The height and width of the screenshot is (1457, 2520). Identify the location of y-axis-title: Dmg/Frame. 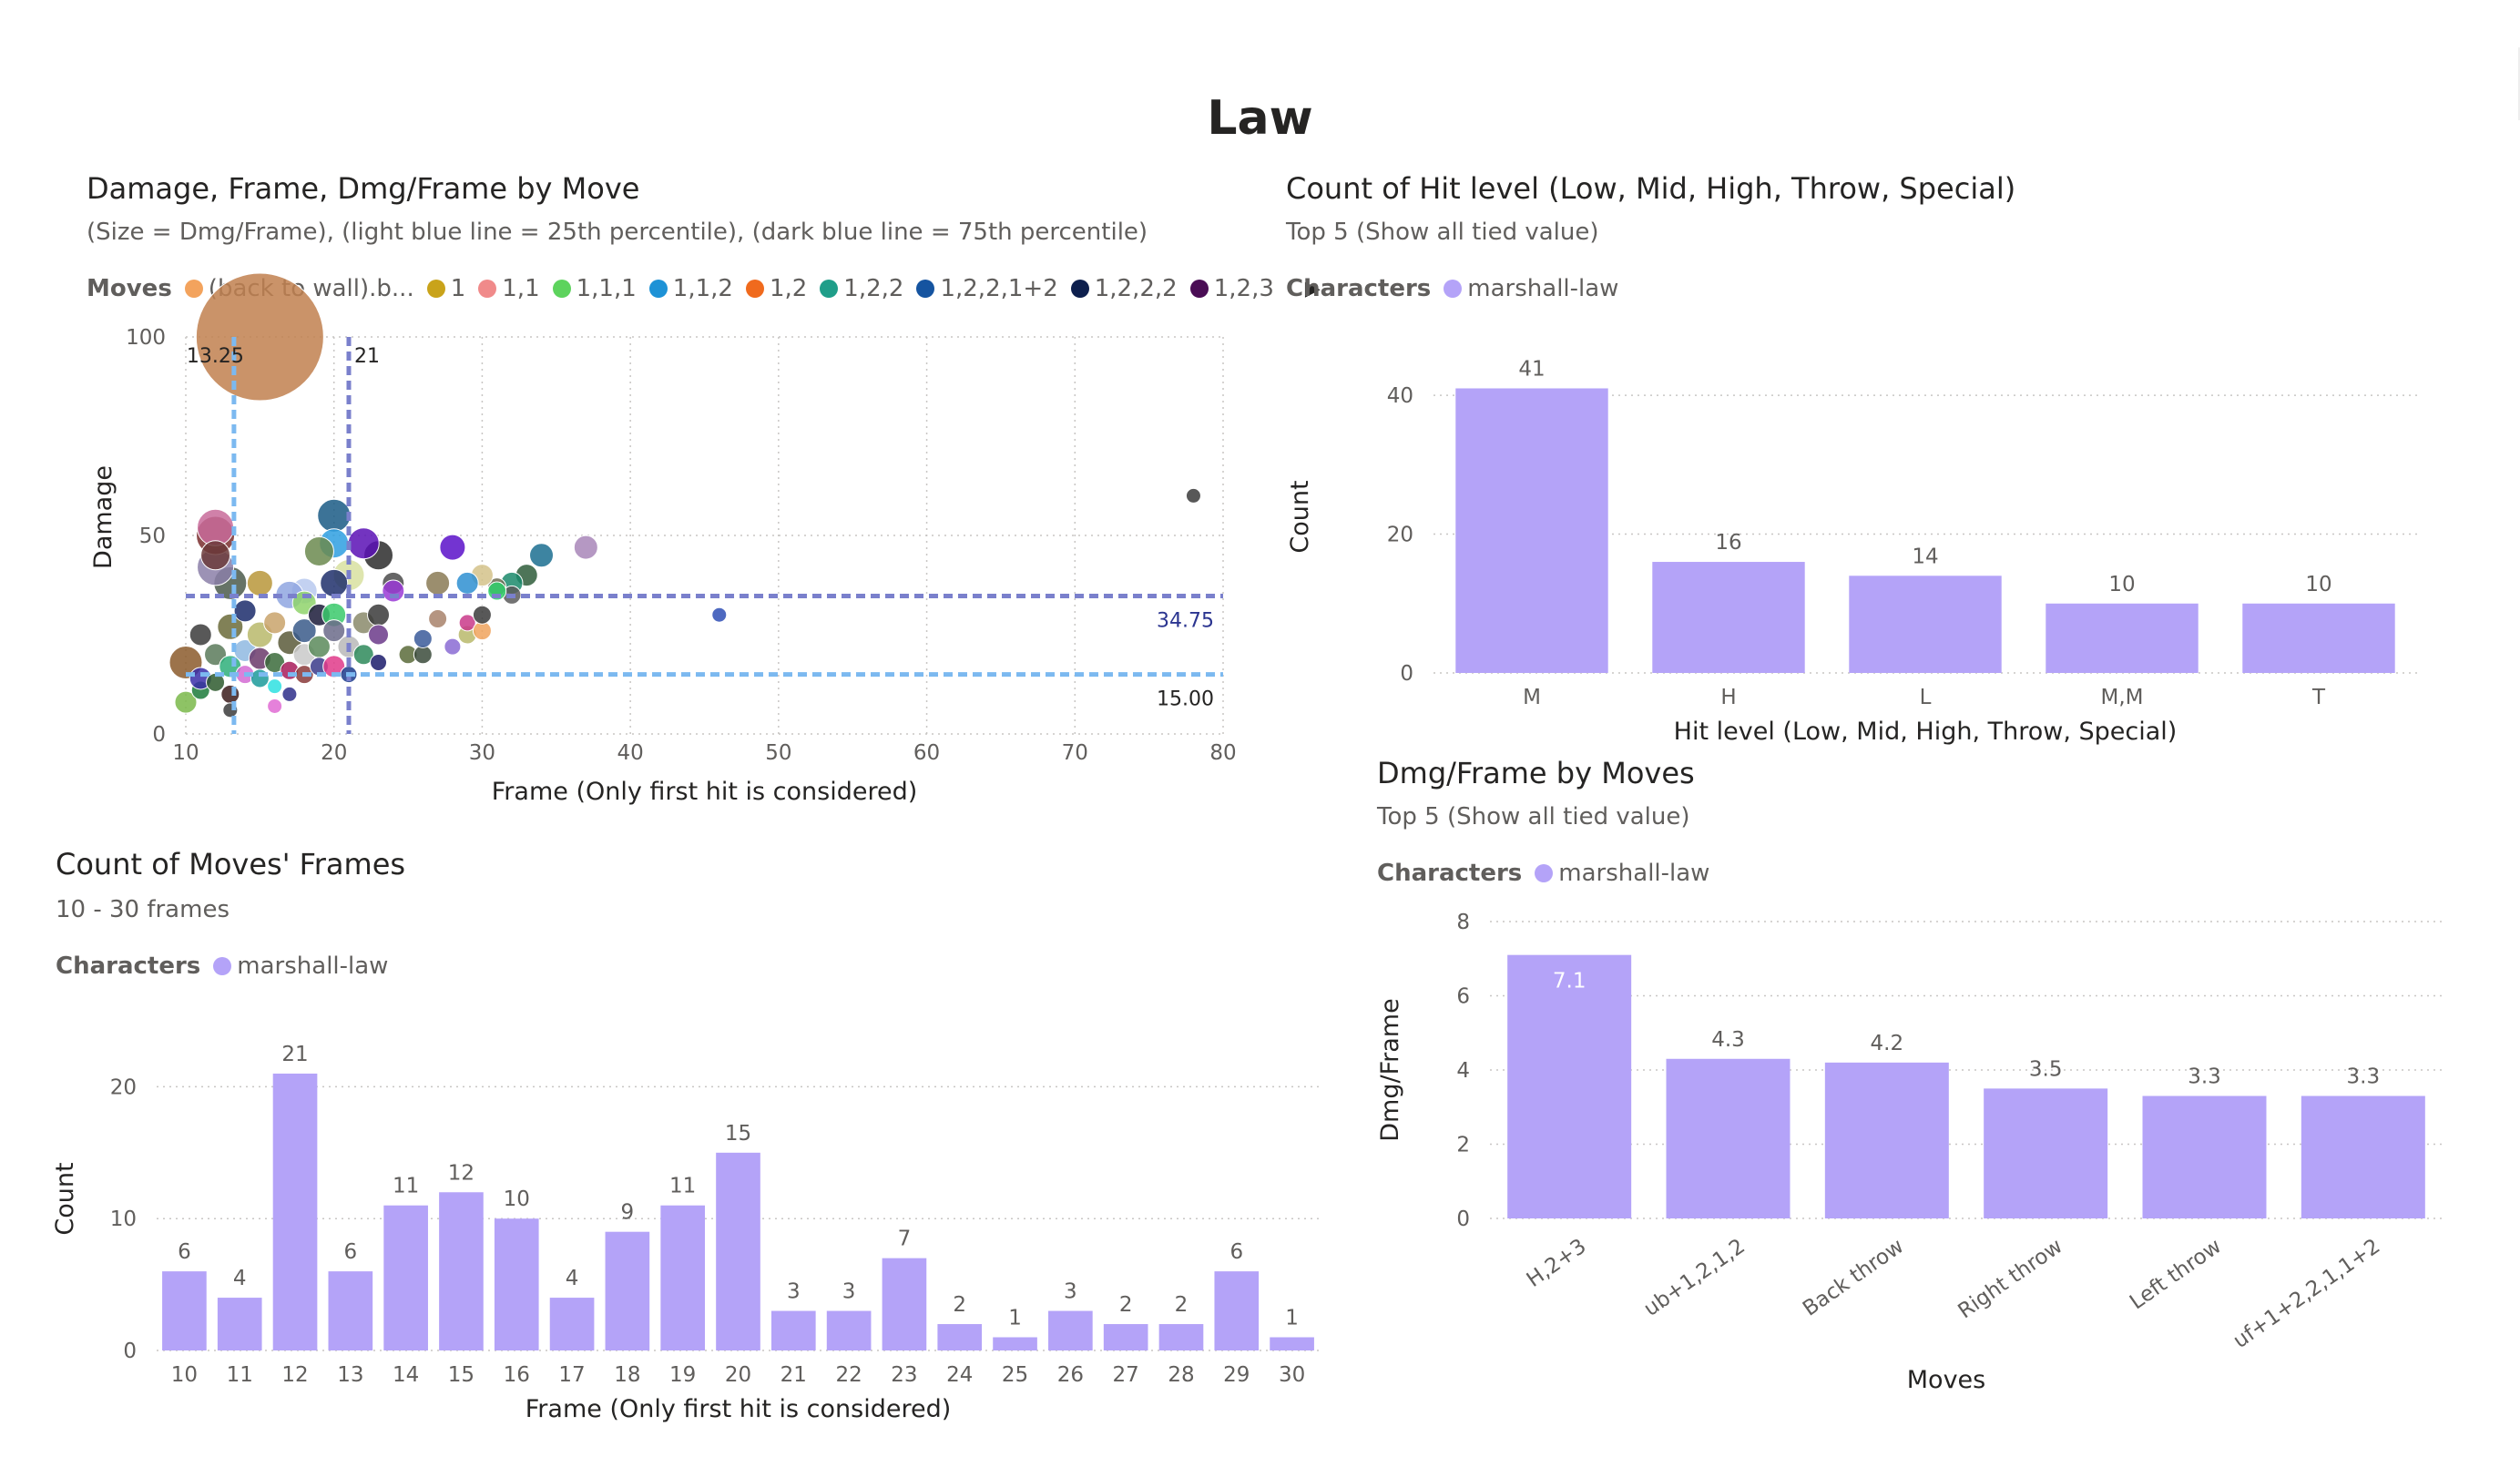
(1390, 1070).